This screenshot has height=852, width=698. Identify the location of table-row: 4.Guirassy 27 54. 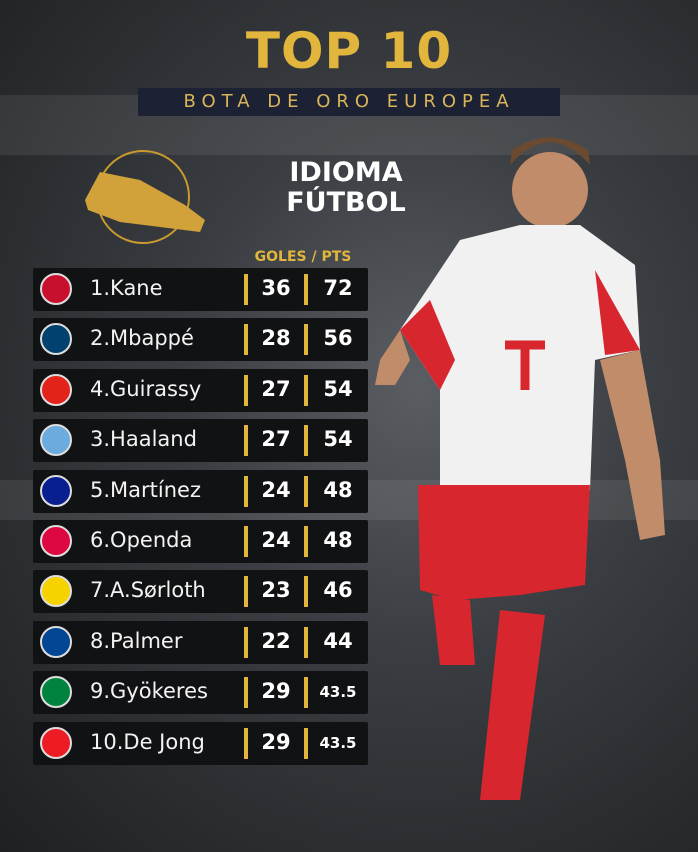
(200, 390).